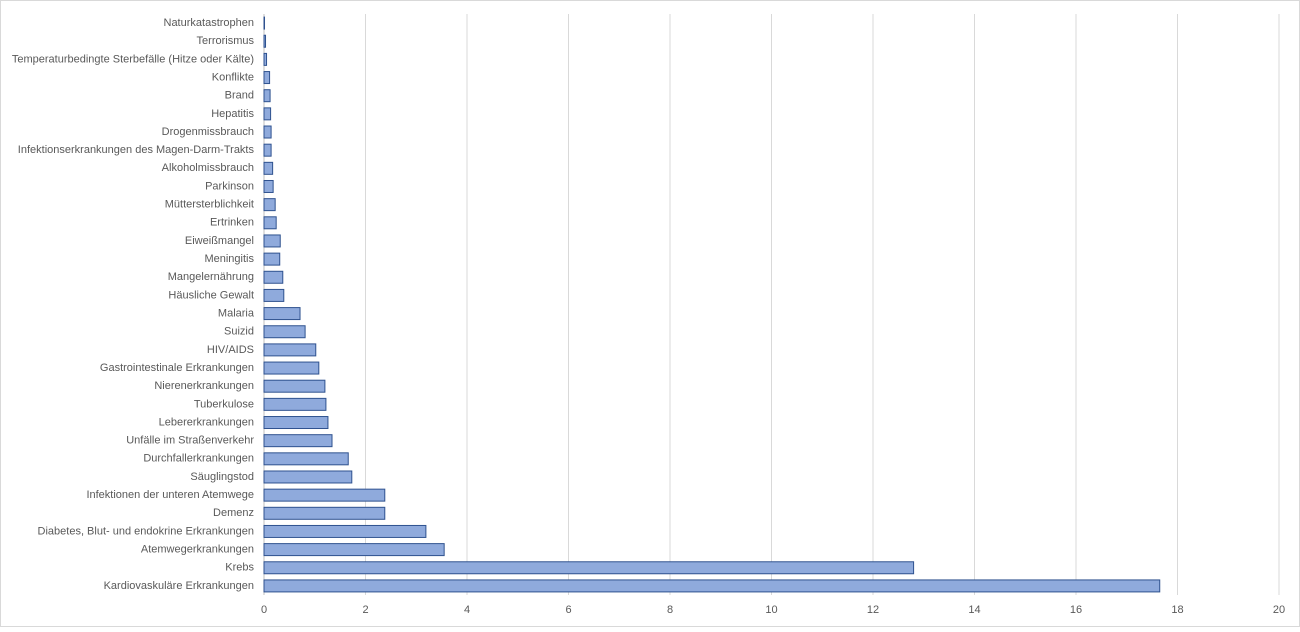 The width and height of the screenshot is (1300, 632). I want to click on y-tick-label: Meningitis, so click(229, 259).